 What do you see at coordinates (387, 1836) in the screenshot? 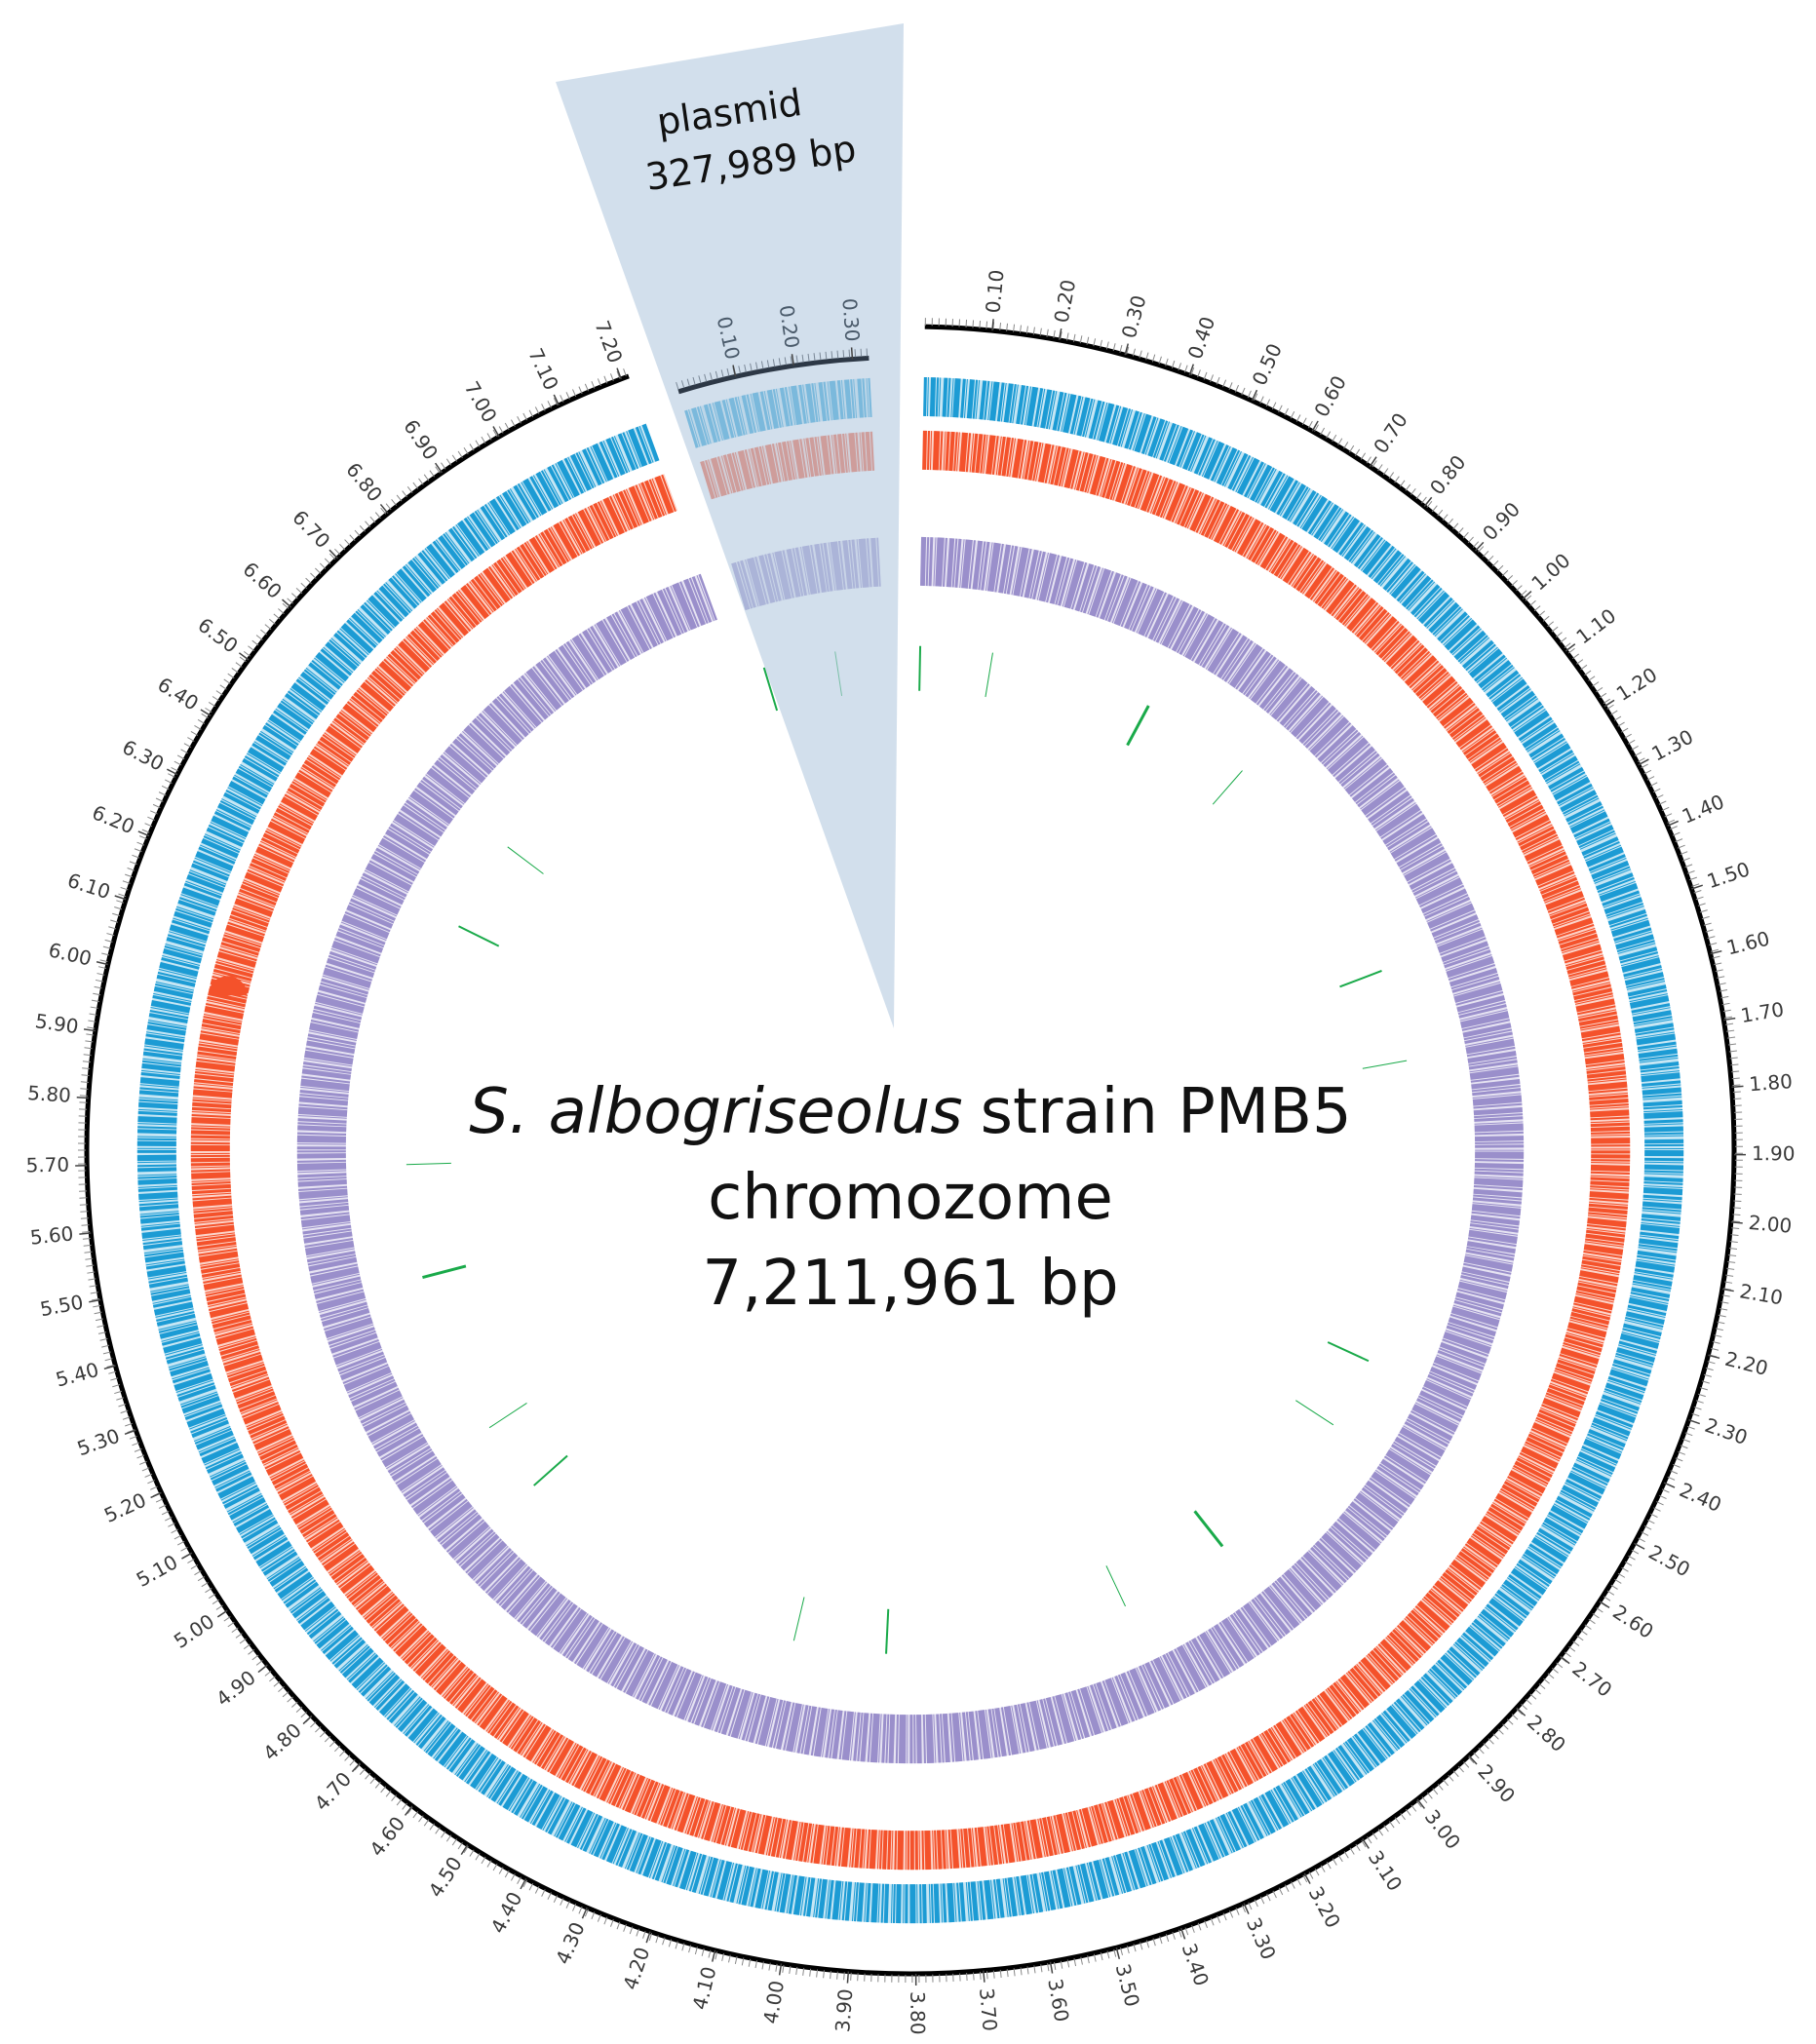
I see `chromosome-tick-label: 4.60` at bounding box center [387, 1836].